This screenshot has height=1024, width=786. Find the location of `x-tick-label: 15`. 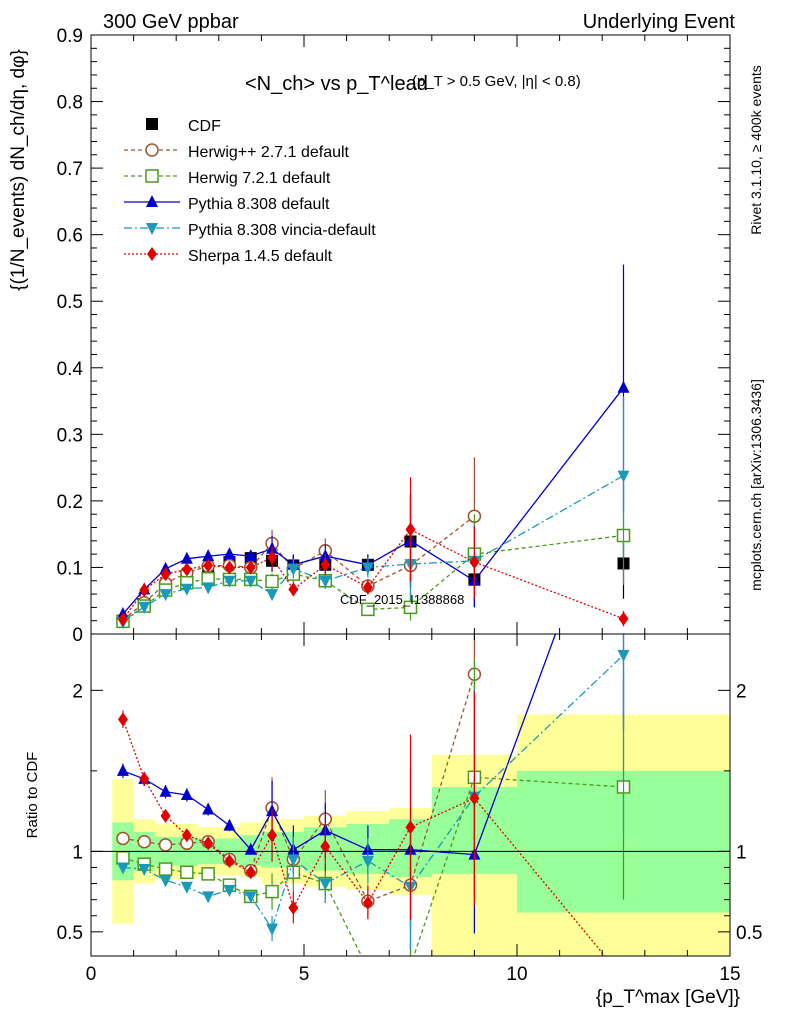

x-tick-label: 15 is located at coordinates (729, 974).